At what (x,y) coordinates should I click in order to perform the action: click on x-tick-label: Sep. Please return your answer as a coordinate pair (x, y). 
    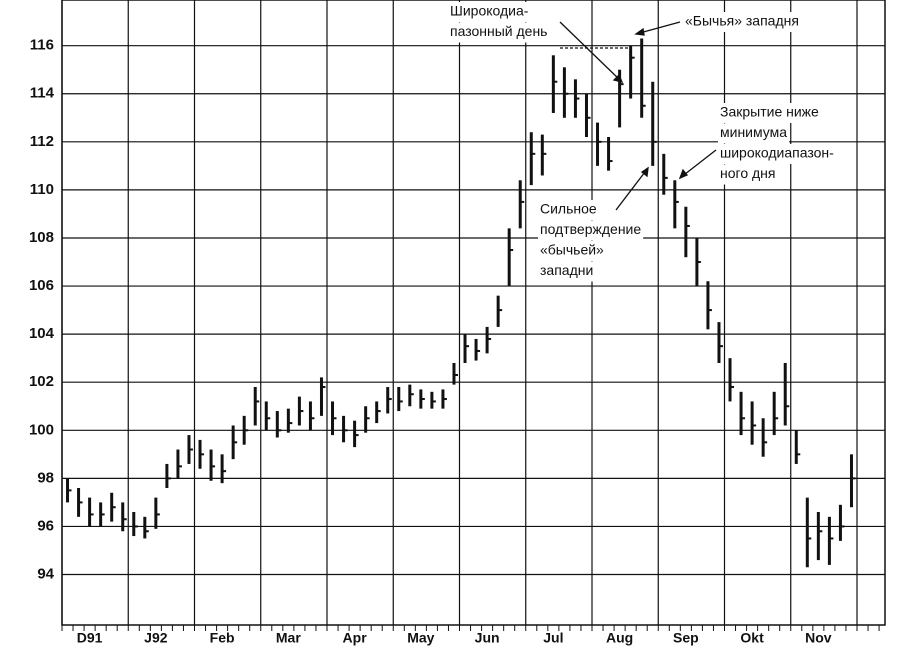
    Looking at the image, I should click on (686, 638).